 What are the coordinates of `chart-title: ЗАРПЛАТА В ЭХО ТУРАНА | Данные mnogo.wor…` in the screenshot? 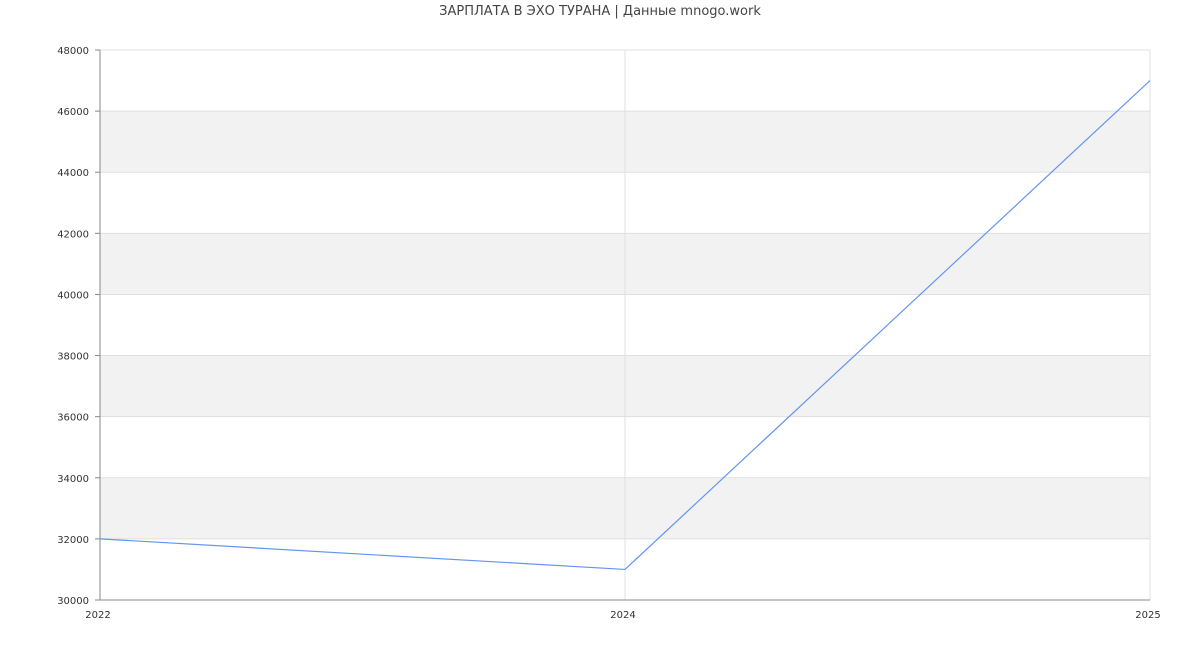 It's located at (600, 11).